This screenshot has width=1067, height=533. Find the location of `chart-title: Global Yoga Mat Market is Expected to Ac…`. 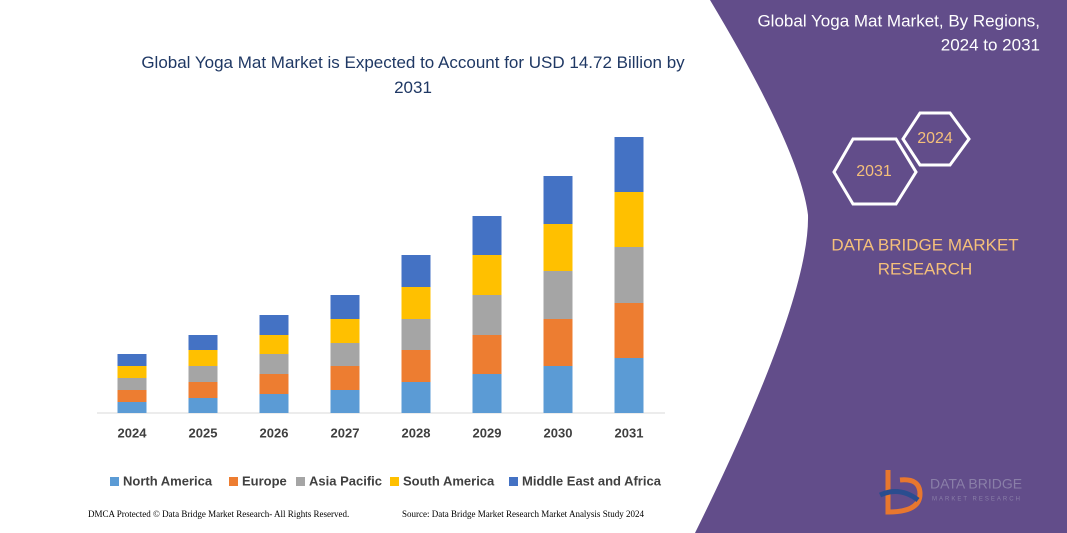

chart-title: Global Yoga Mat Market is Expected to Ac… is located at coordinates (413, 75).